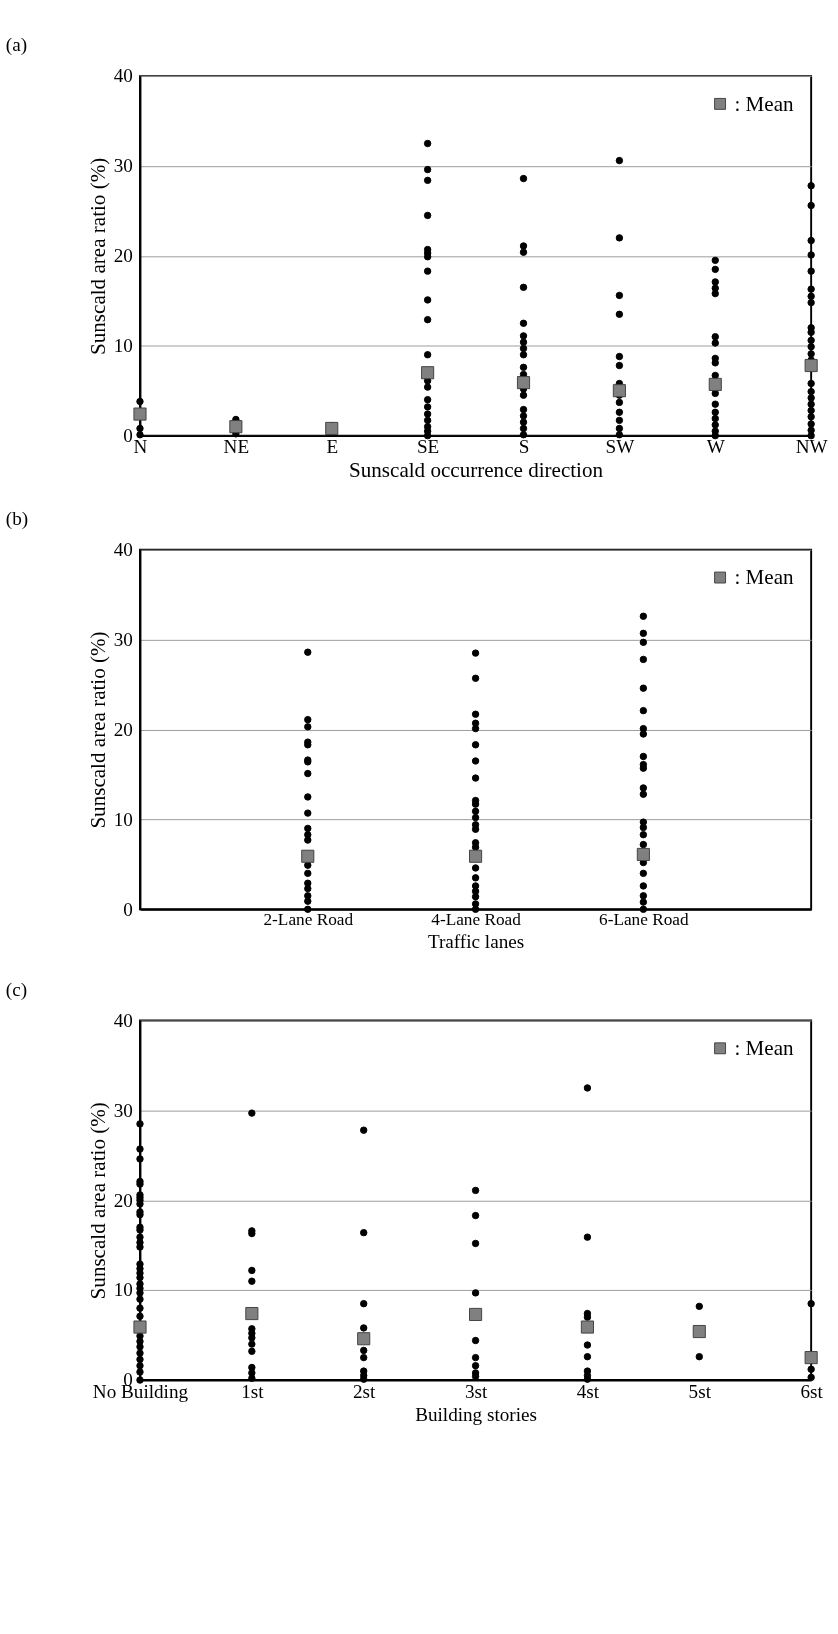  I want to click on x-tick-label: 4st, so click(588, 1391).